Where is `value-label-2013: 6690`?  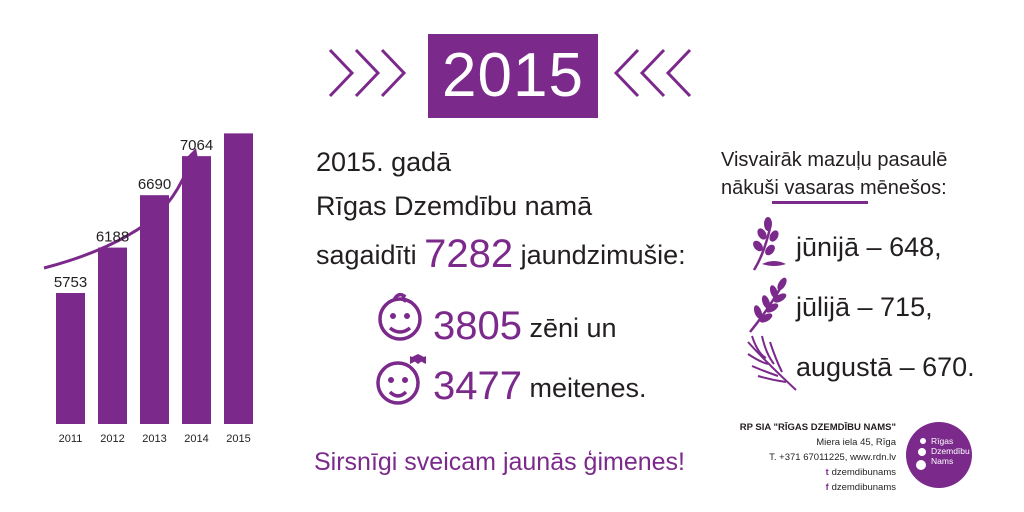 value-label-2013: 6690 is located at coordinates (154, 184).